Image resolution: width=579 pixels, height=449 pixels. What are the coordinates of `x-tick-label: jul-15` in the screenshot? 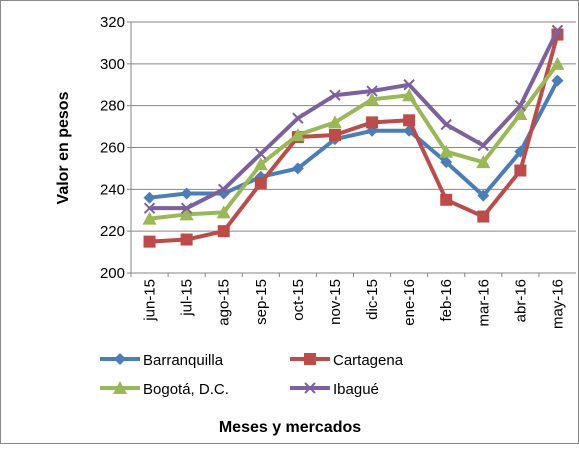 It's located at (187, 298).